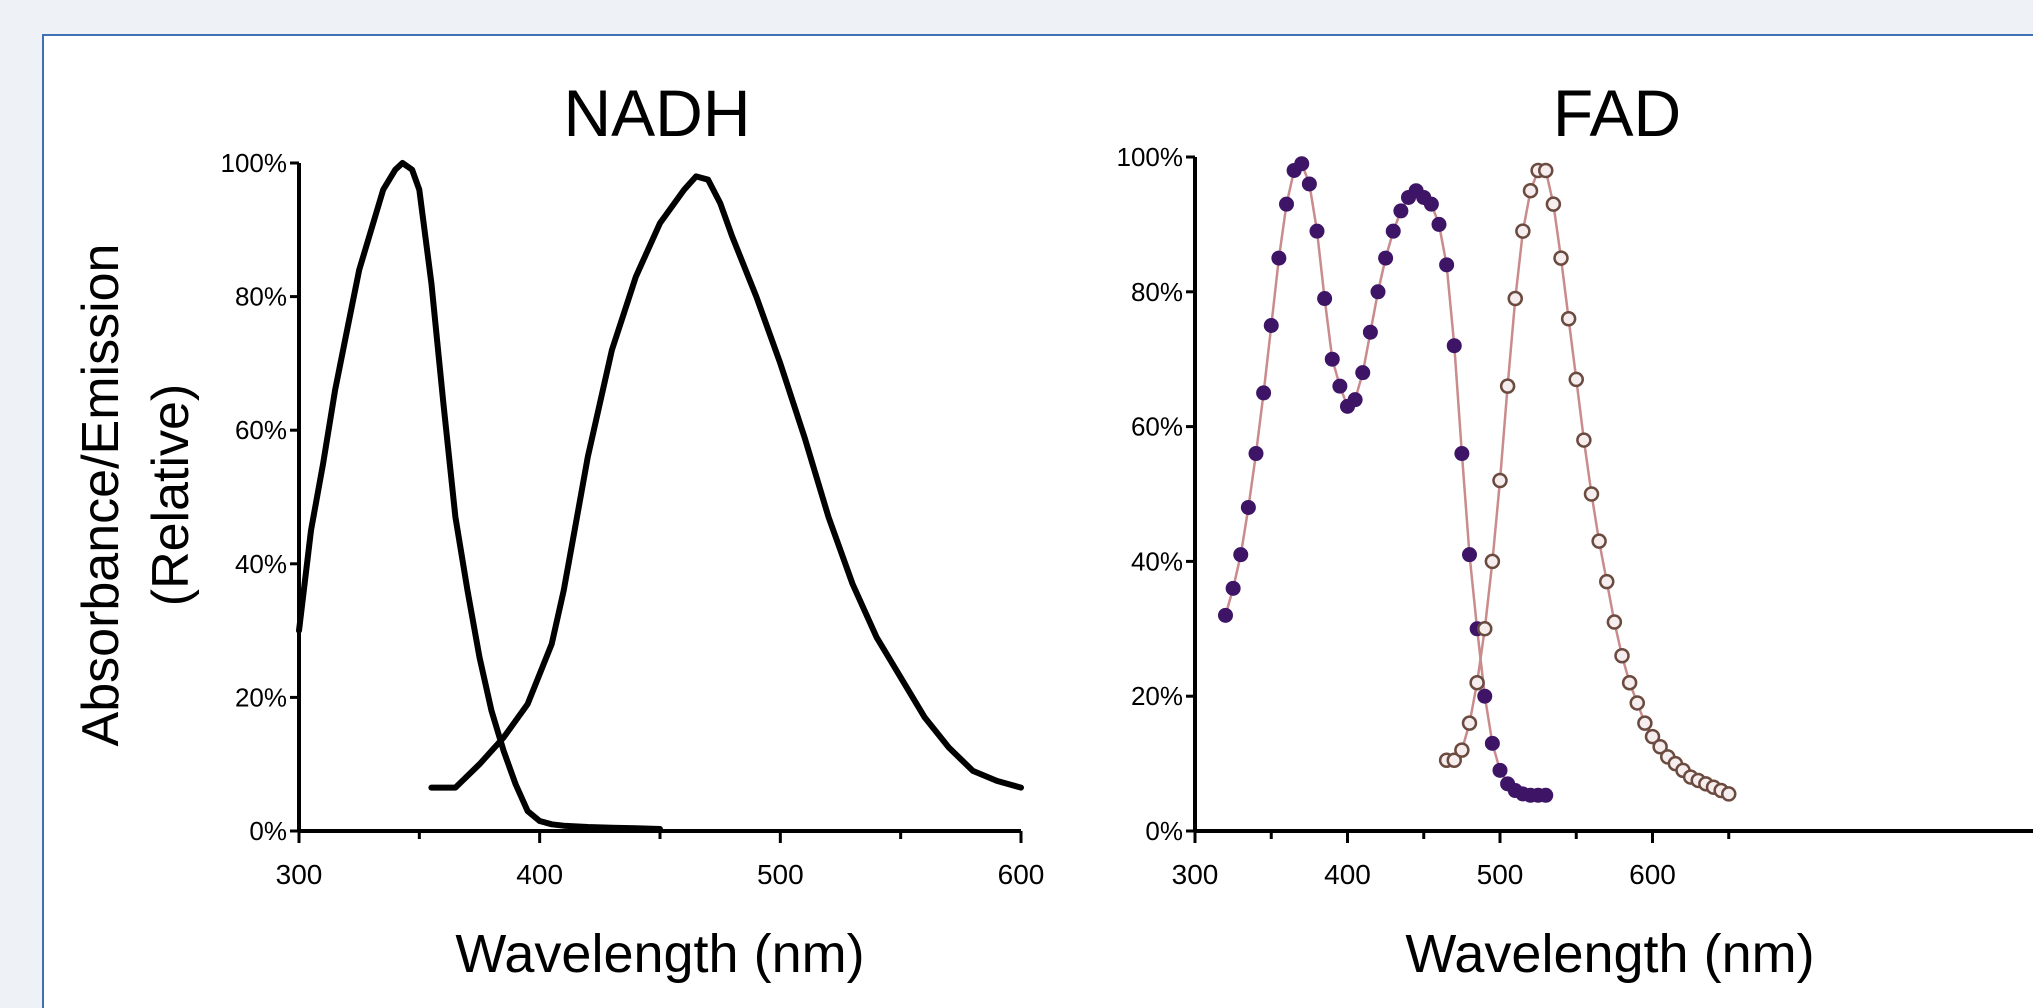  Describe the element at coordinates (254, 163) in the screenshot. I see `y-tick-label-nadh: 100%` at that location.